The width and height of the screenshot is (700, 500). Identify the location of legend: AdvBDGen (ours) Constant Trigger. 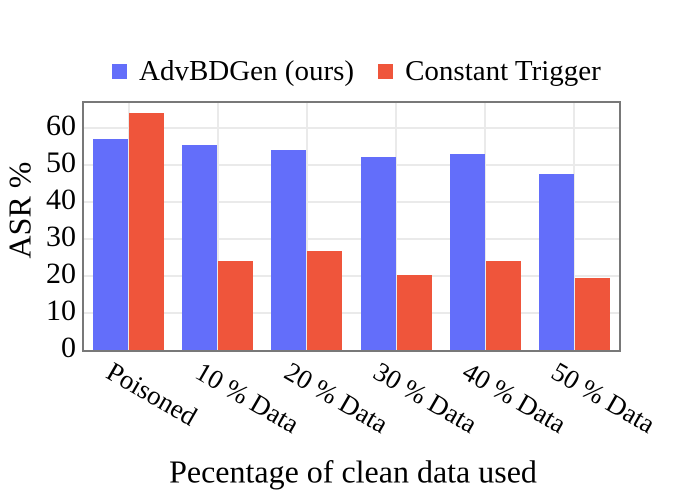
(356, 71).